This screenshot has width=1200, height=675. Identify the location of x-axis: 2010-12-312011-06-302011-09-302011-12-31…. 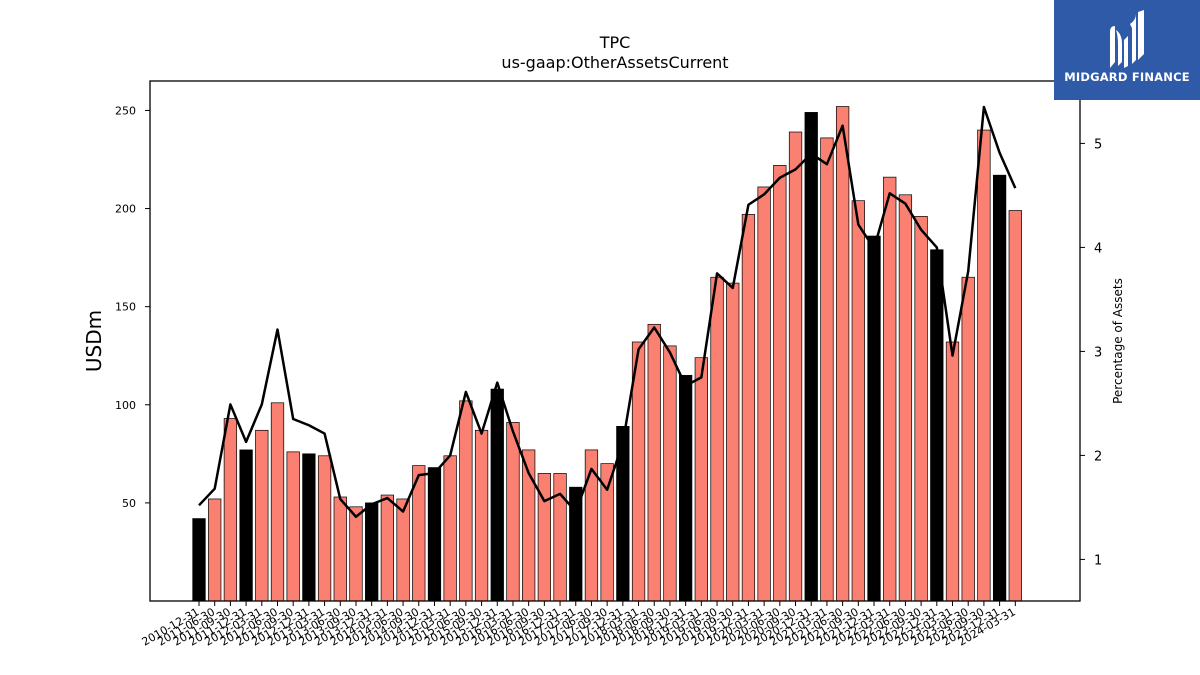
(579, 625).